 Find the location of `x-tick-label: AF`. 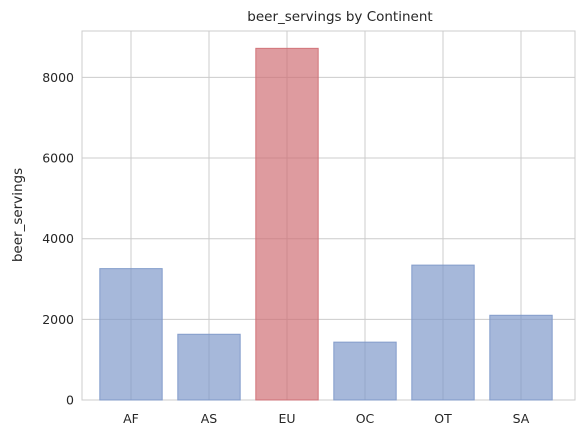

x-tick-label: AF is located at coordinates (131, 418).